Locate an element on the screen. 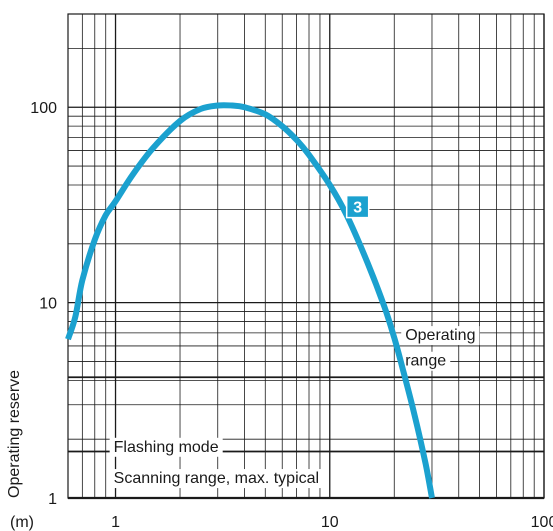 The height and width of the screenshot is (531, 553). y-tick-label: 100 is located at coordinates (43, 108).